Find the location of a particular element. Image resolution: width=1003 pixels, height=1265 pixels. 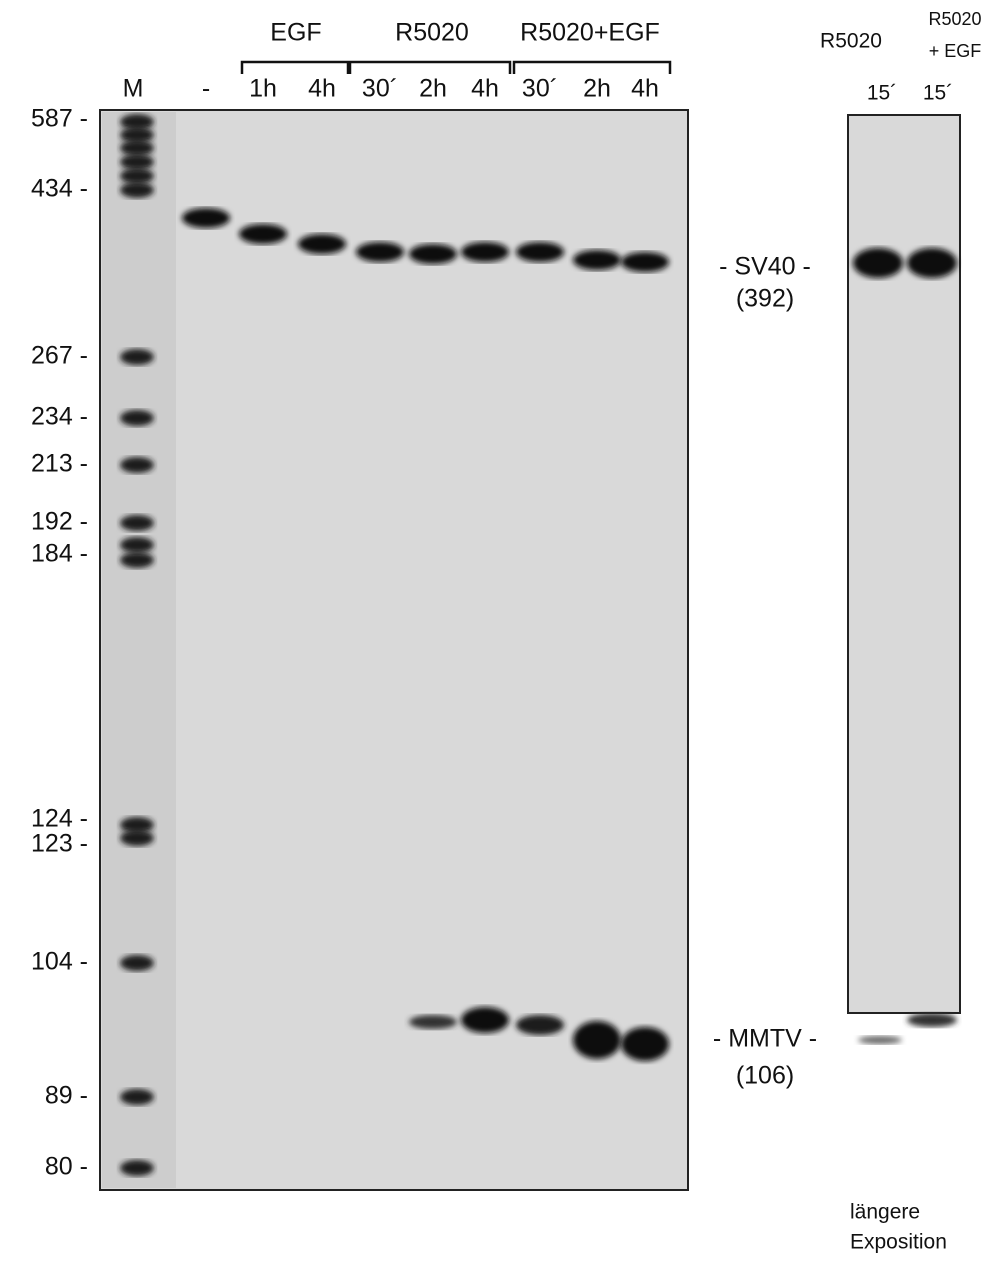

marker-label: 80 - is located at coordinates (66, 1167).